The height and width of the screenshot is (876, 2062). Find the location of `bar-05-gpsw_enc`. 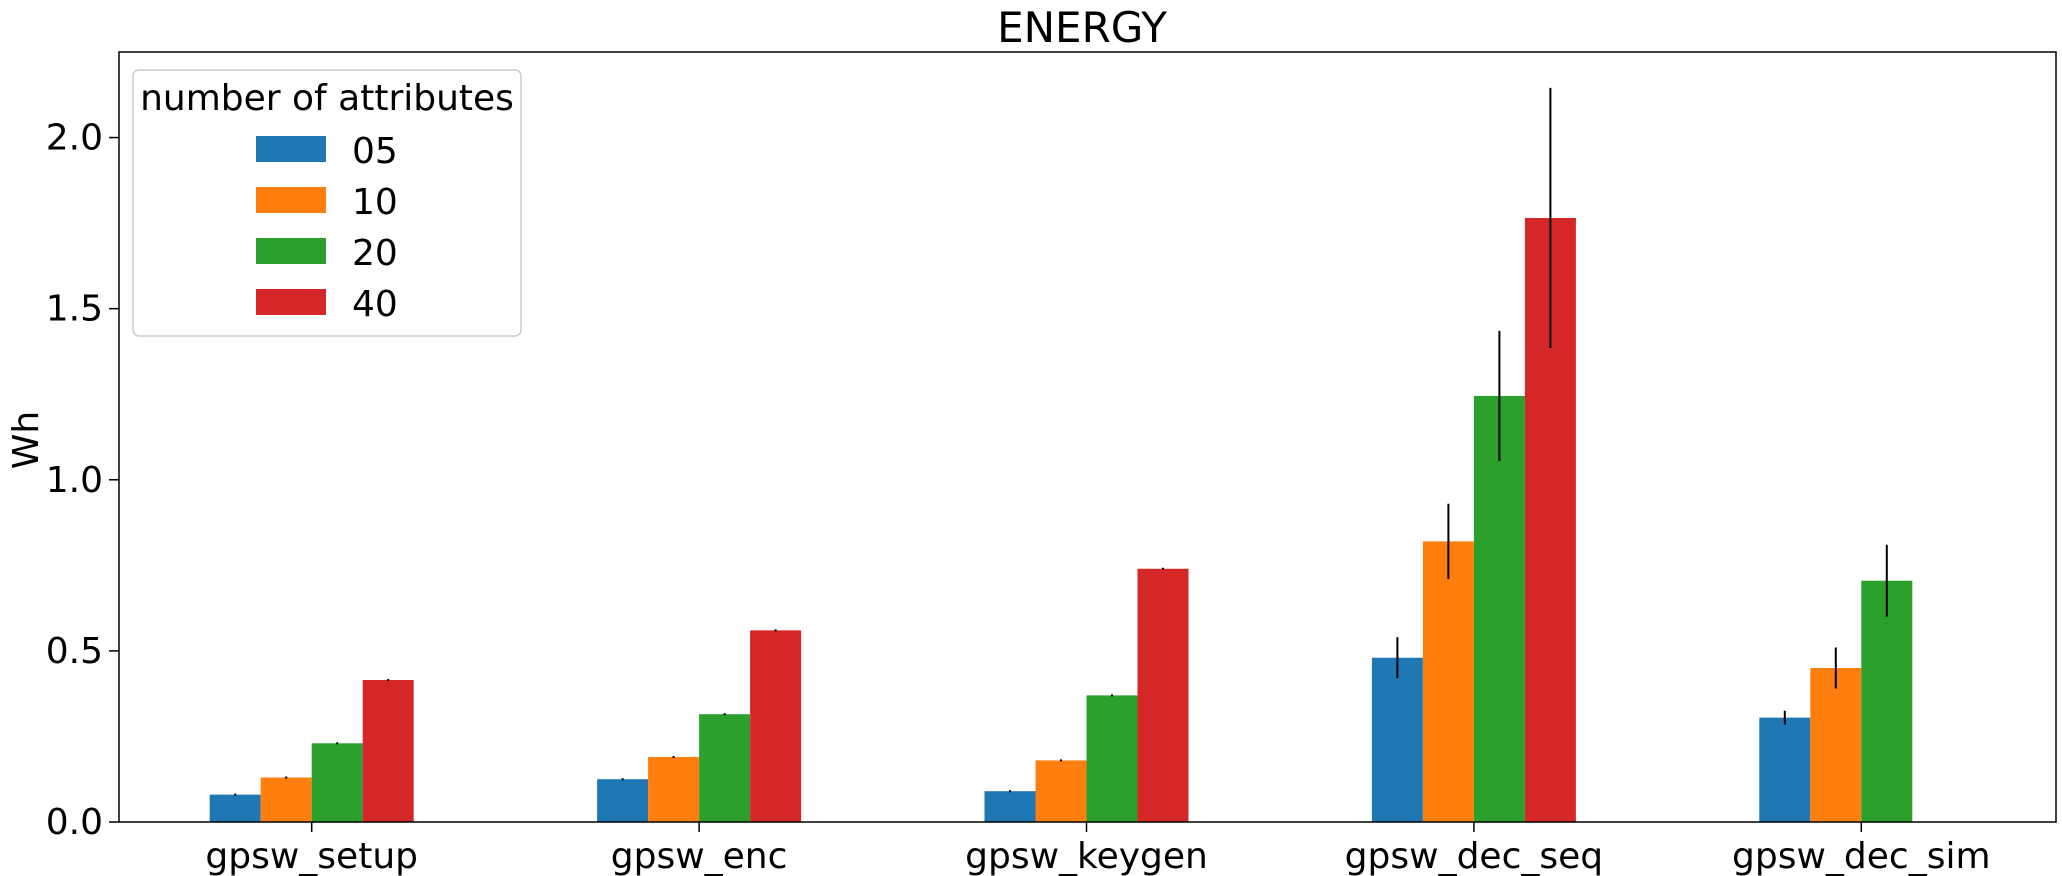

bar-05-gpsw_enc is located at coordinates (623, 800).